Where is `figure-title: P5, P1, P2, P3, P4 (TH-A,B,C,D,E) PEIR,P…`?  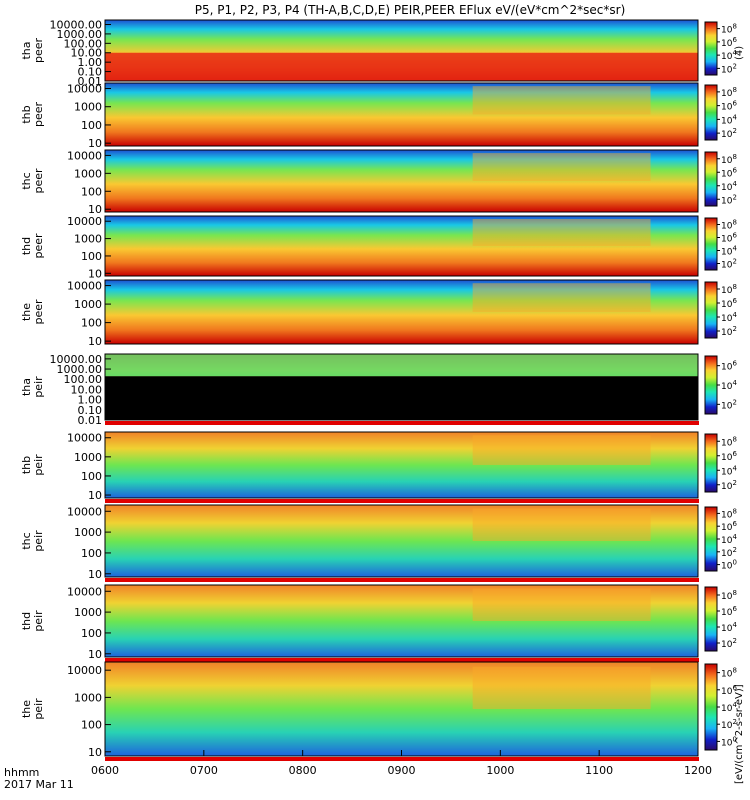
figure-title: P5, P1, P2, P3, P4 (TH-A,B,C,D,E) PEIR,P… is located at coordinates (410, 10).